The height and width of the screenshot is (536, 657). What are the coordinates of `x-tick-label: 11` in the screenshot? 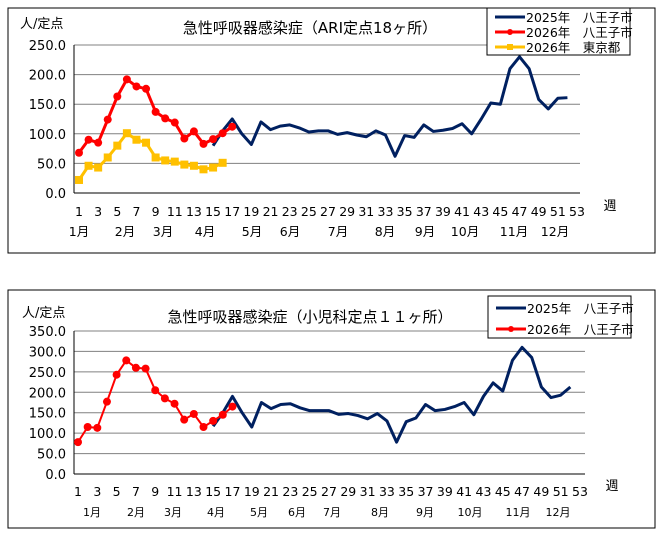 It's located at (175, 491).